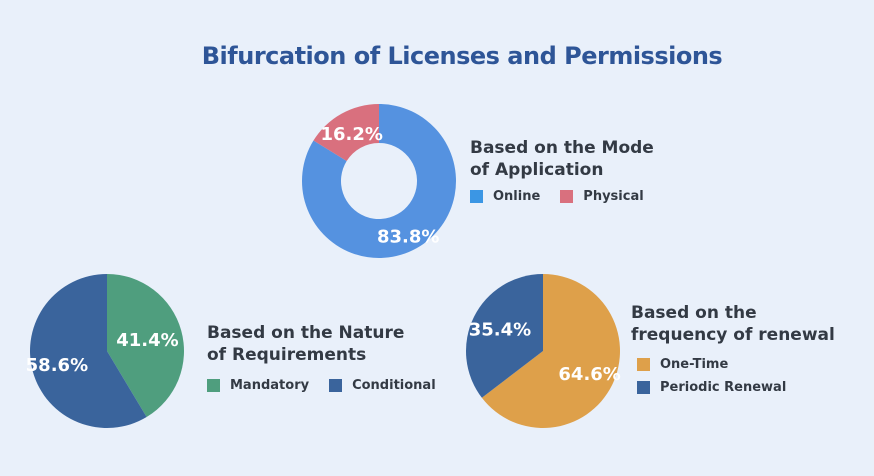 This screenshot has height=476, width=874. I want to click on legend-swatch-physical, so click(567, 196).